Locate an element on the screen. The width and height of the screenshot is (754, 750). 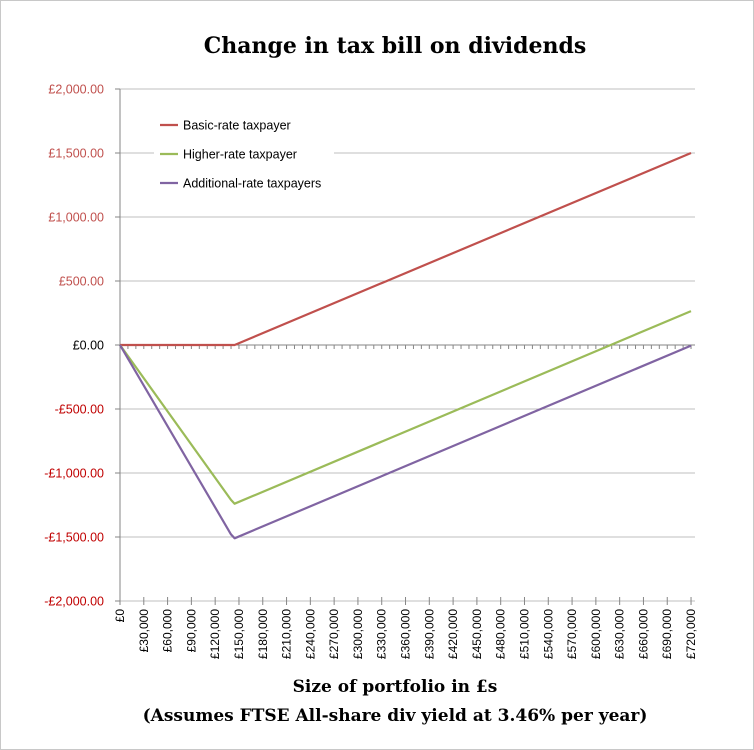
x-tick-label-24: £720,000 is located at coordinates (691, 634).